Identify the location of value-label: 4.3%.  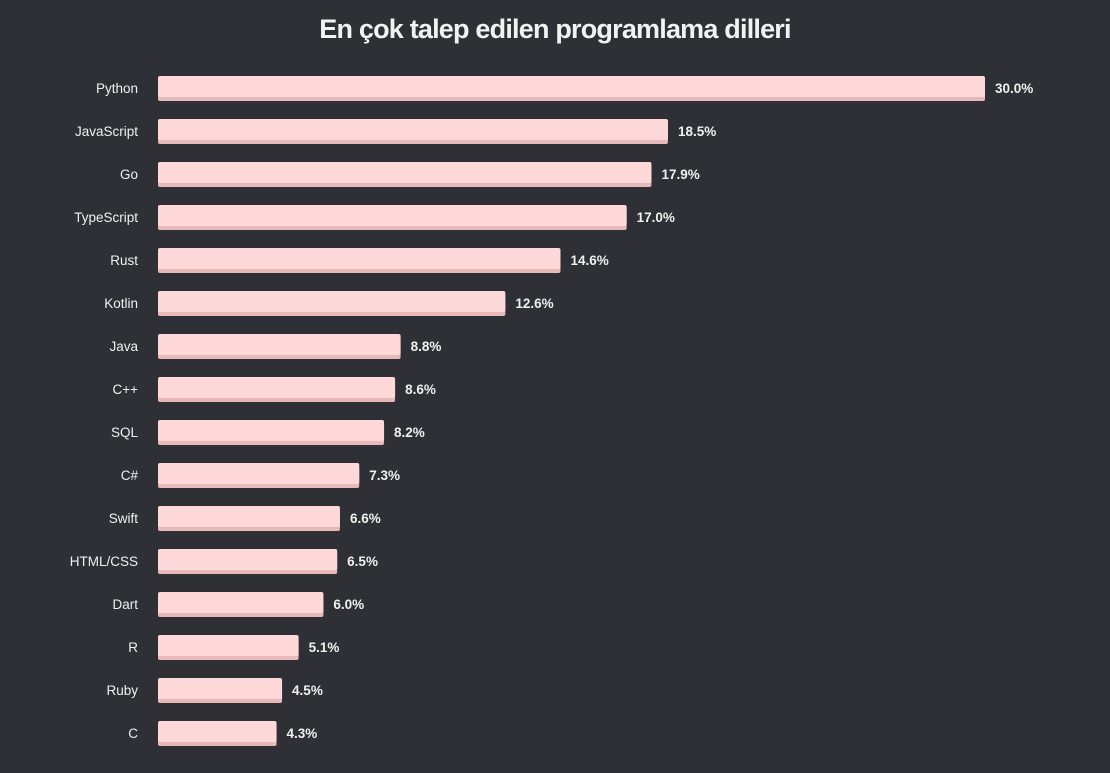
(302, 733).